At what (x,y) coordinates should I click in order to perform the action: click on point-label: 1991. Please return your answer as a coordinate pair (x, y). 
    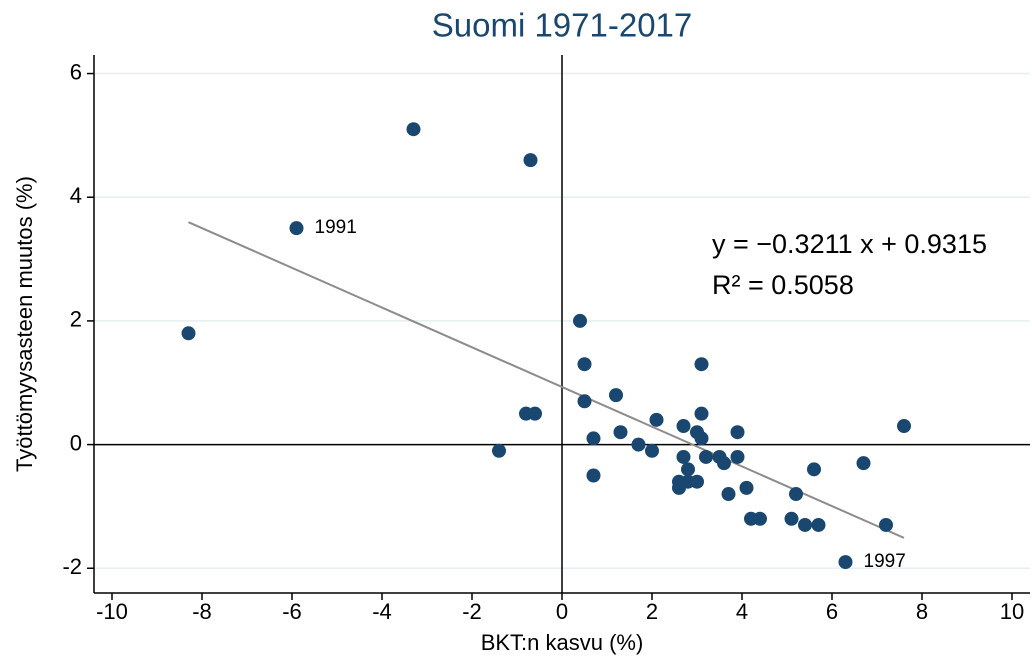
    Looking at the image, I should click on (336, 227).